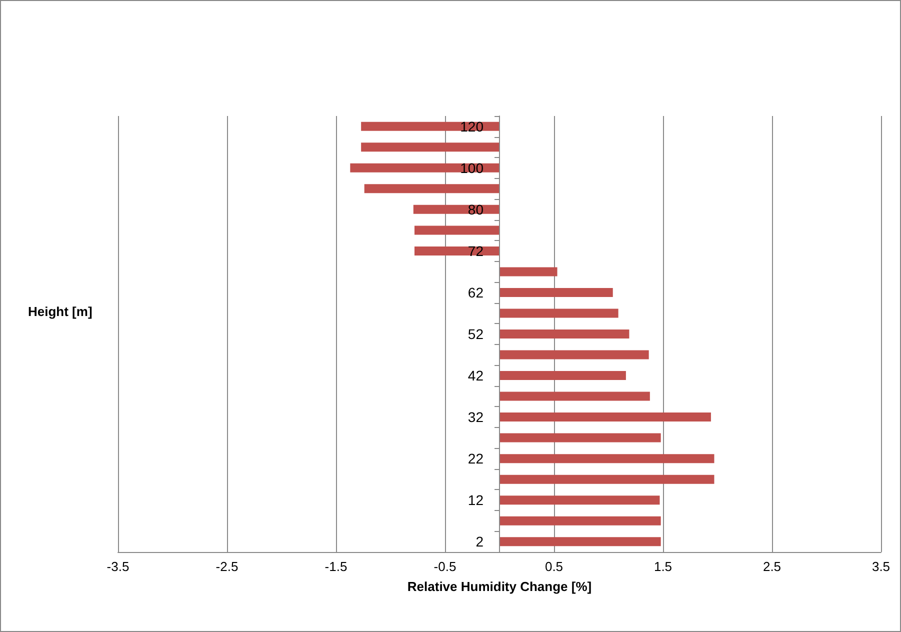 Image resolution: width=901 pixels, height=632 pixels. Describe the element at coordinates (227, 566) in the screenshot. I see `x-tick-label: -2.5` at that location.